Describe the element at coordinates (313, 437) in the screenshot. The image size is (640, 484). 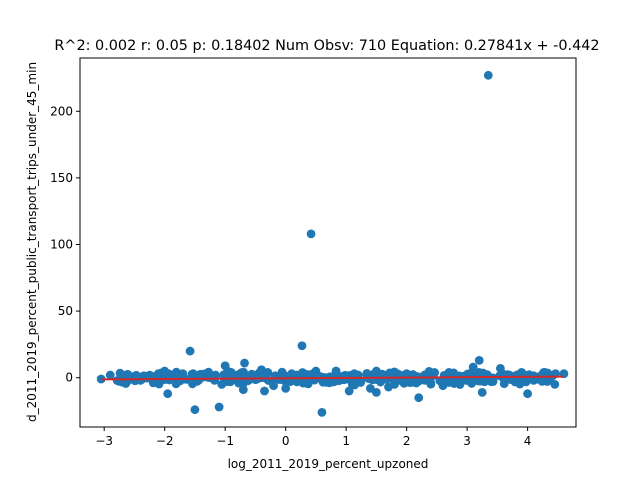
I see `x-axis-ticks: −3 −2 −1 0 1 2 3 4` at that location.